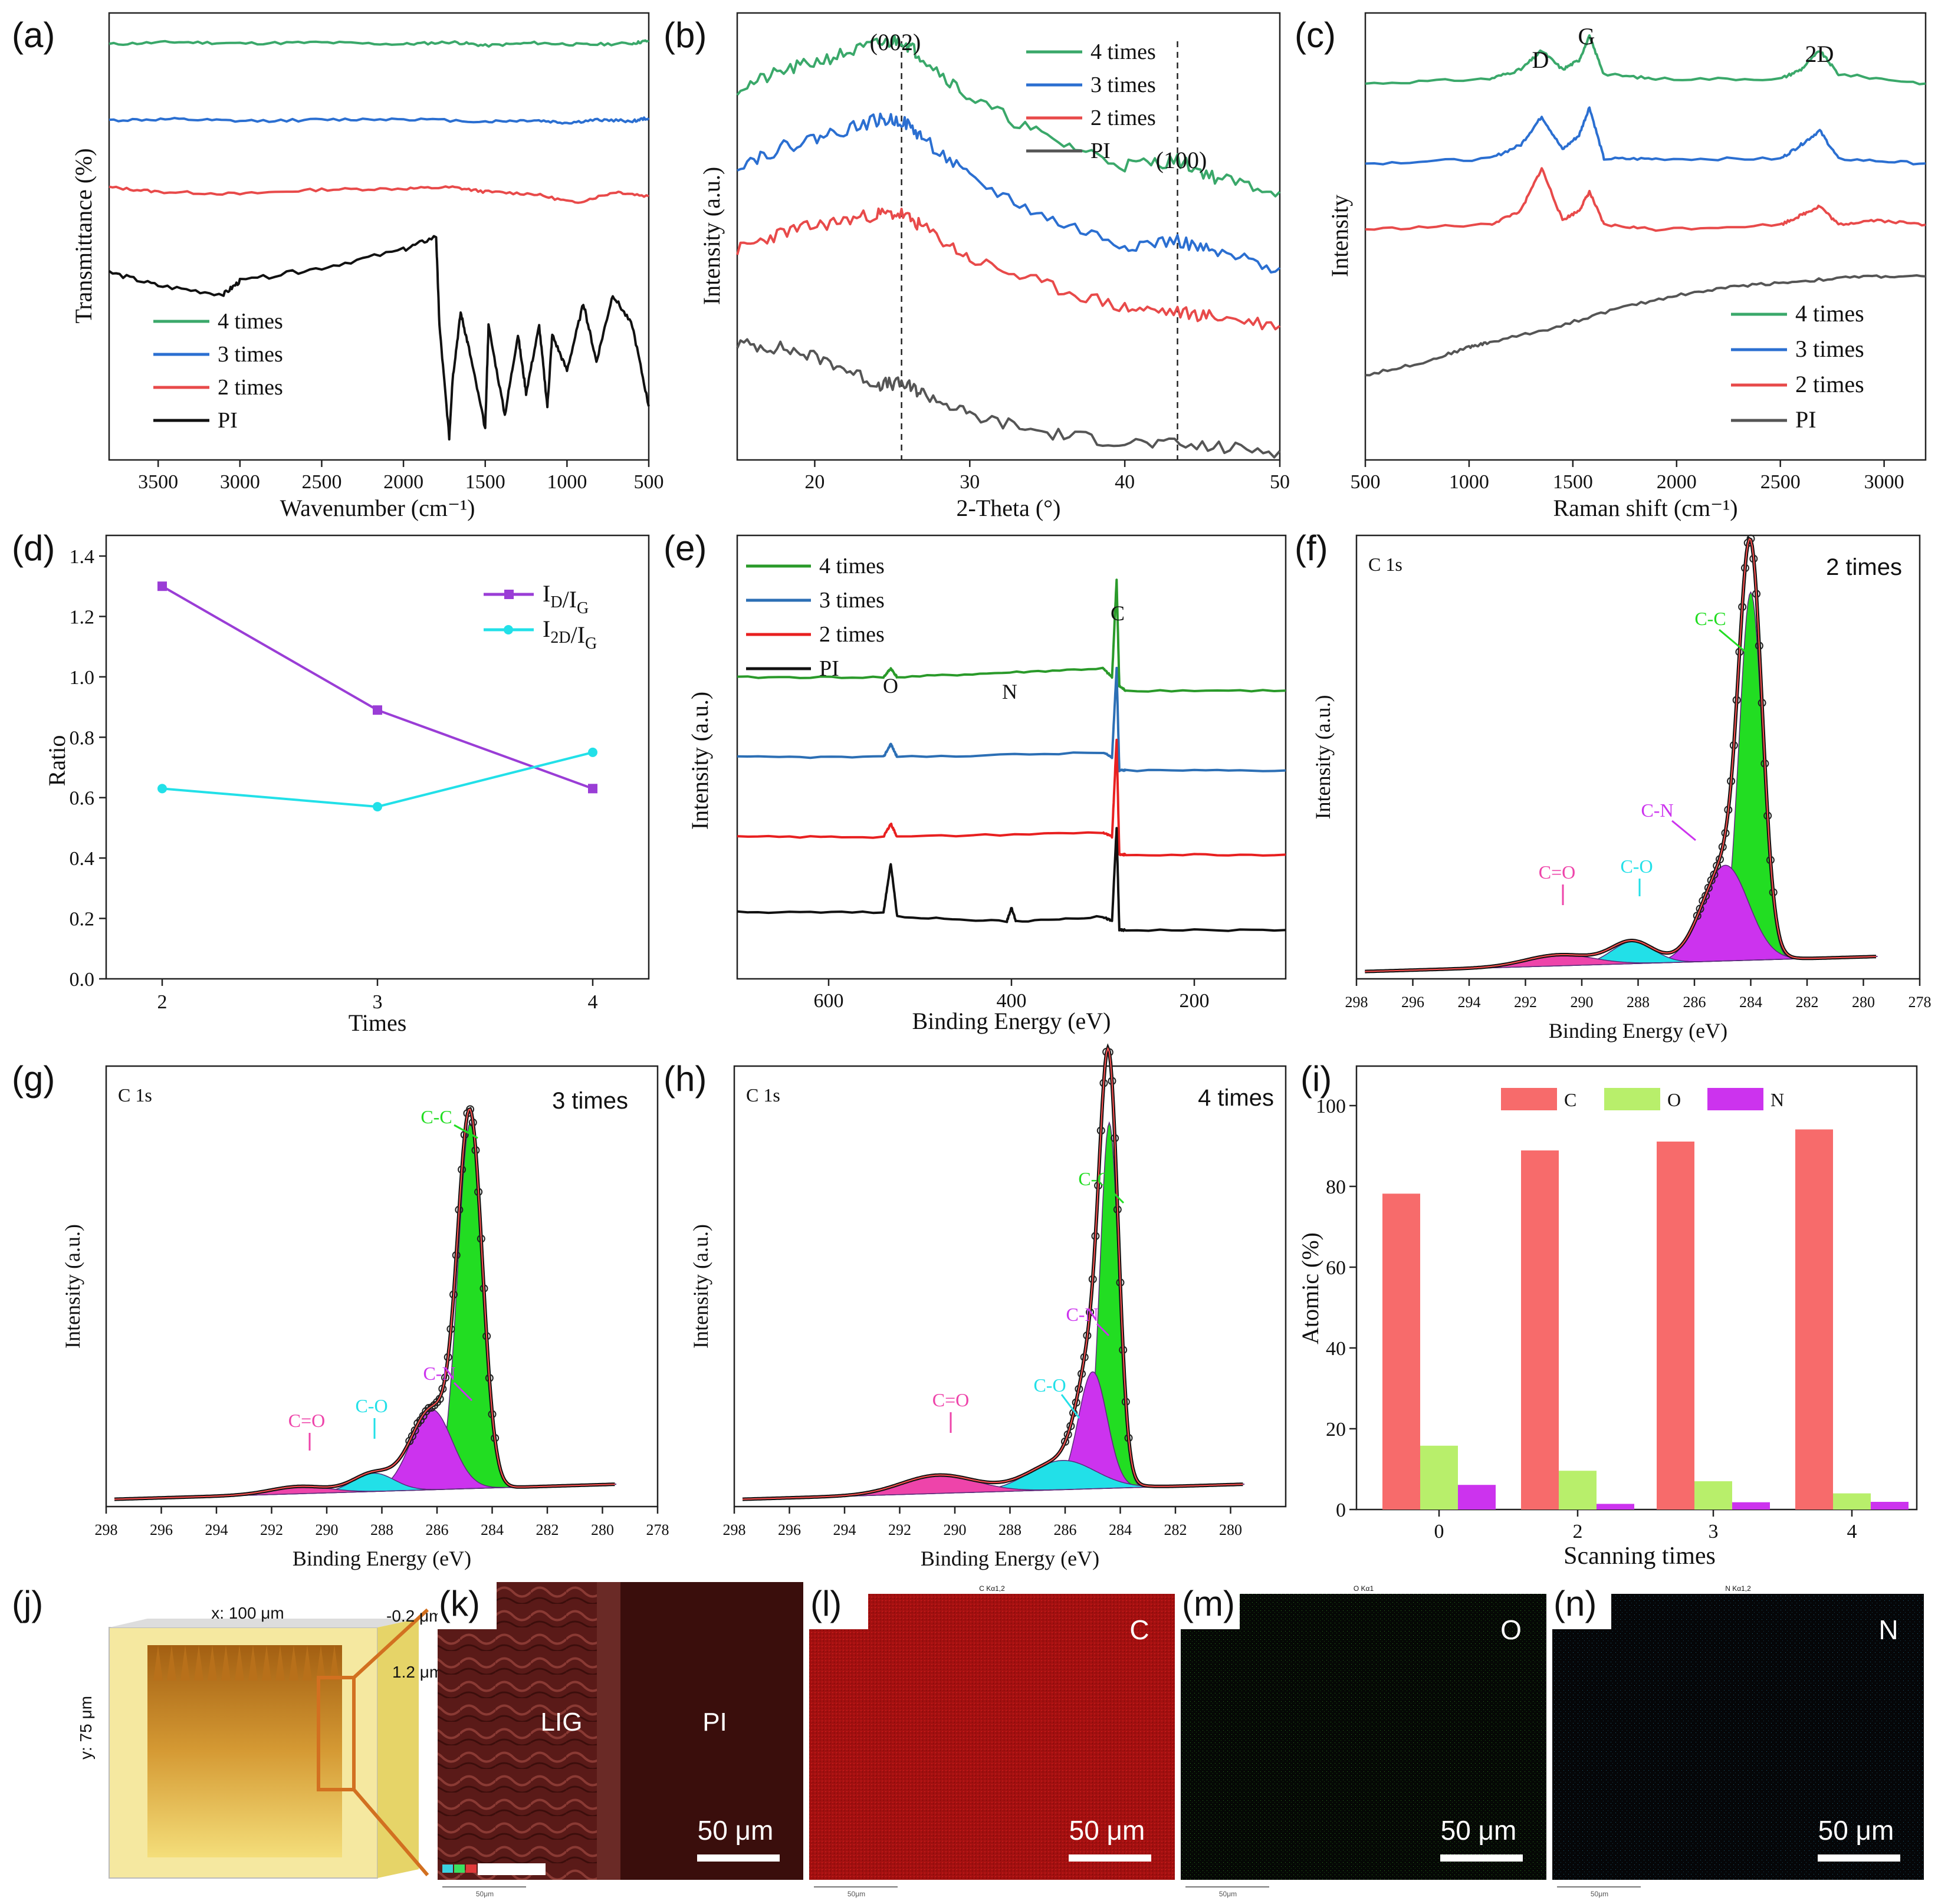 The height and width of the screenshot is (1904, 1938). What do you see at coordinates (566, 598) in the screenshot?
I see `legend-label: ID/IG` at bounding box center [566, 598].